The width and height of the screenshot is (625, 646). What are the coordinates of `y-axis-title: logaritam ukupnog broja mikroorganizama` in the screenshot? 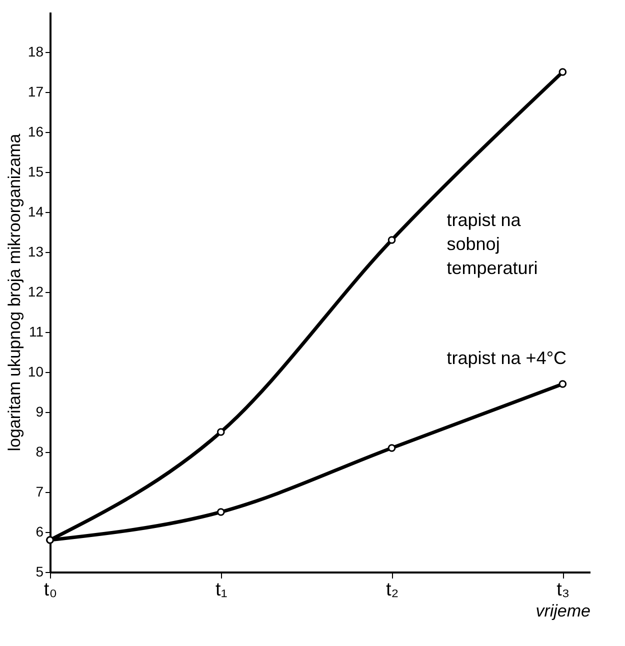 It's located at (14, 292).